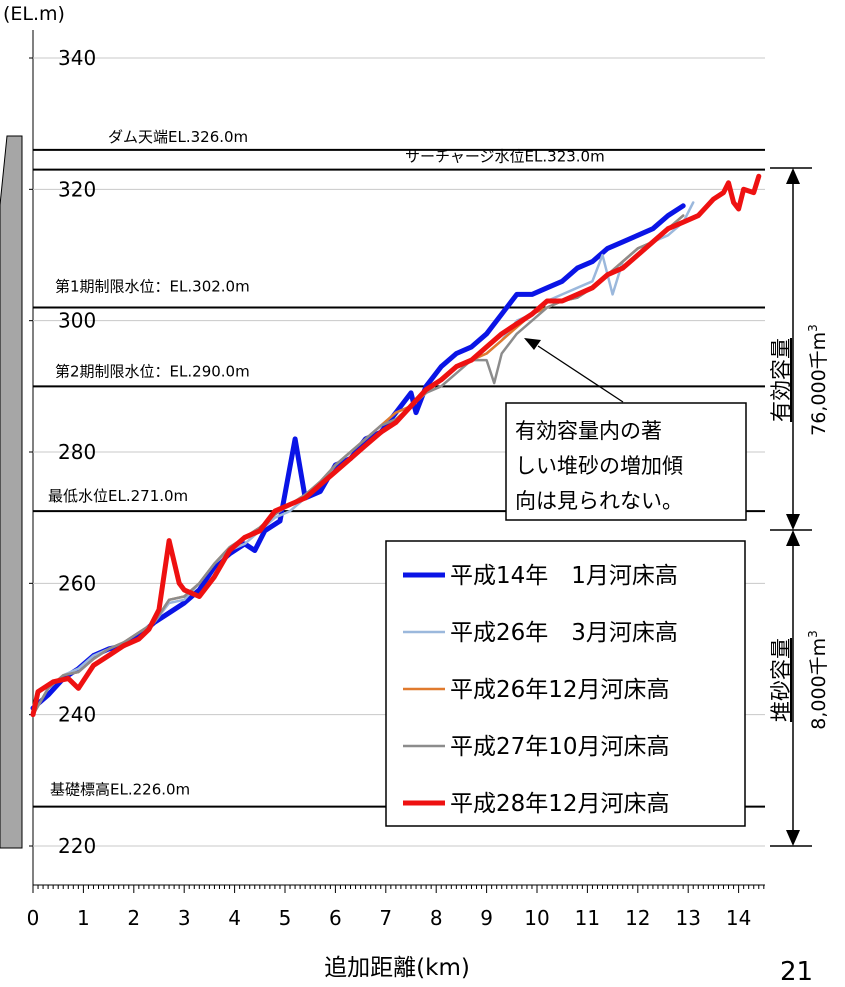 The image size is (845, 987). What do you see at coordinates (77, 452) in the screenshot?
I see `y-tick-label: 280` at bounding box center [77, 452].